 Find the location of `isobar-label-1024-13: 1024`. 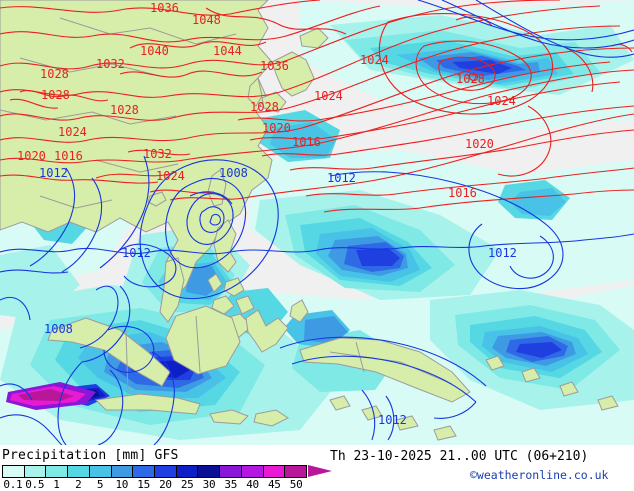

isobar-label-1024-13: 1024 is located at coordinates (170, 176).